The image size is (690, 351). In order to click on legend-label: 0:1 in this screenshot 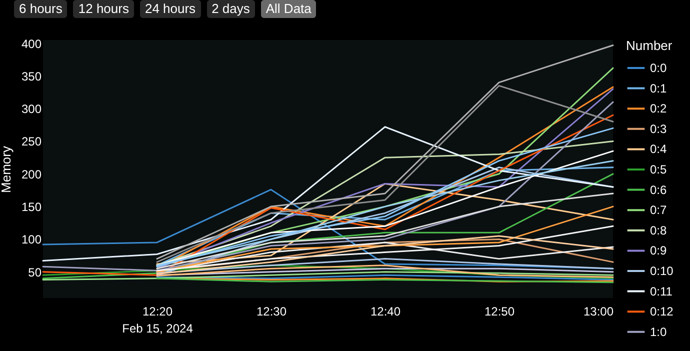, I will do `click(659, 88)`.